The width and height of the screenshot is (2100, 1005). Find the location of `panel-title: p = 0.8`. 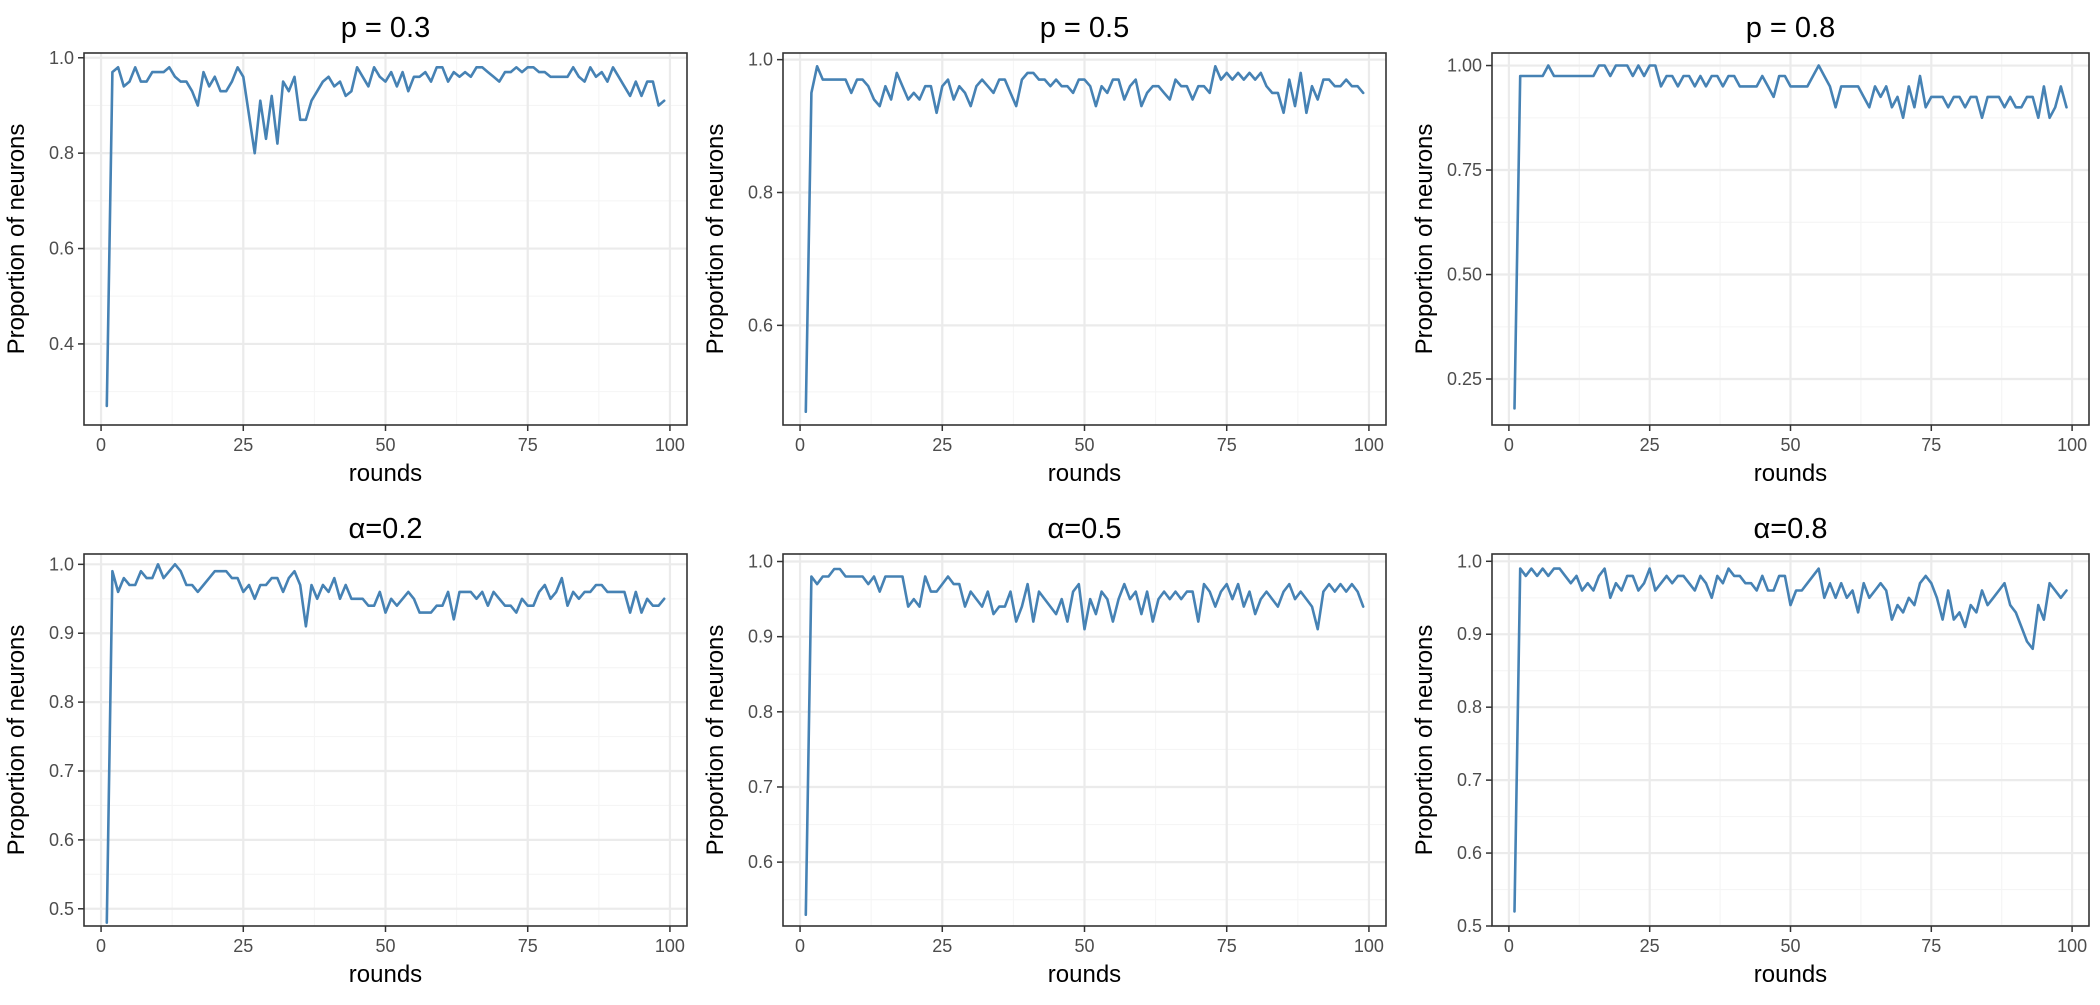

panel-title: p = 0.8 is located at coordinates (1791, 28).